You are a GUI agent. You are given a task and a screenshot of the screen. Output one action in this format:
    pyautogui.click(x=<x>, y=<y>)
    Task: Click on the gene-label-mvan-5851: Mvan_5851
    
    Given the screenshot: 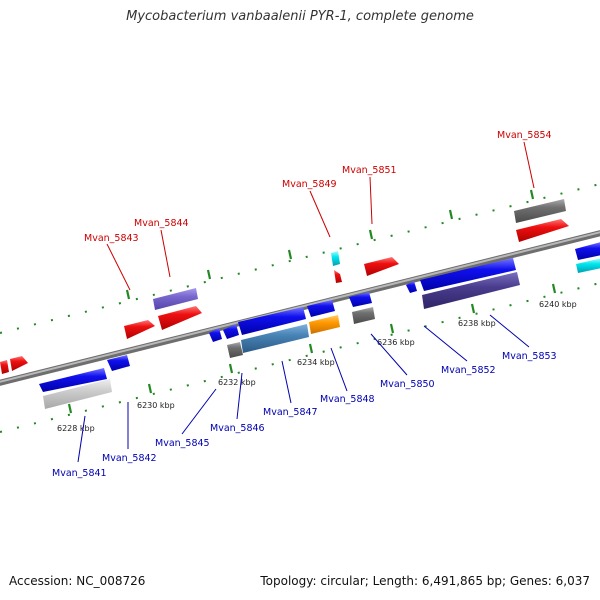 What is the action you would take?
    pyautogui.click(x=369, y=170)
    